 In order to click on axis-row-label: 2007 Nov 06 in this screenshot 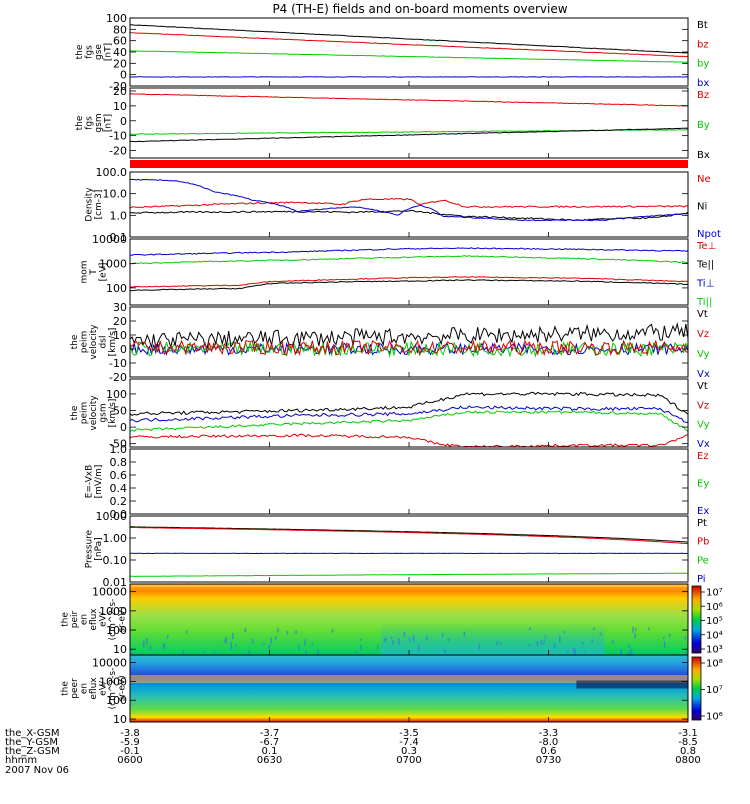, I will do `click(37, 770)`.